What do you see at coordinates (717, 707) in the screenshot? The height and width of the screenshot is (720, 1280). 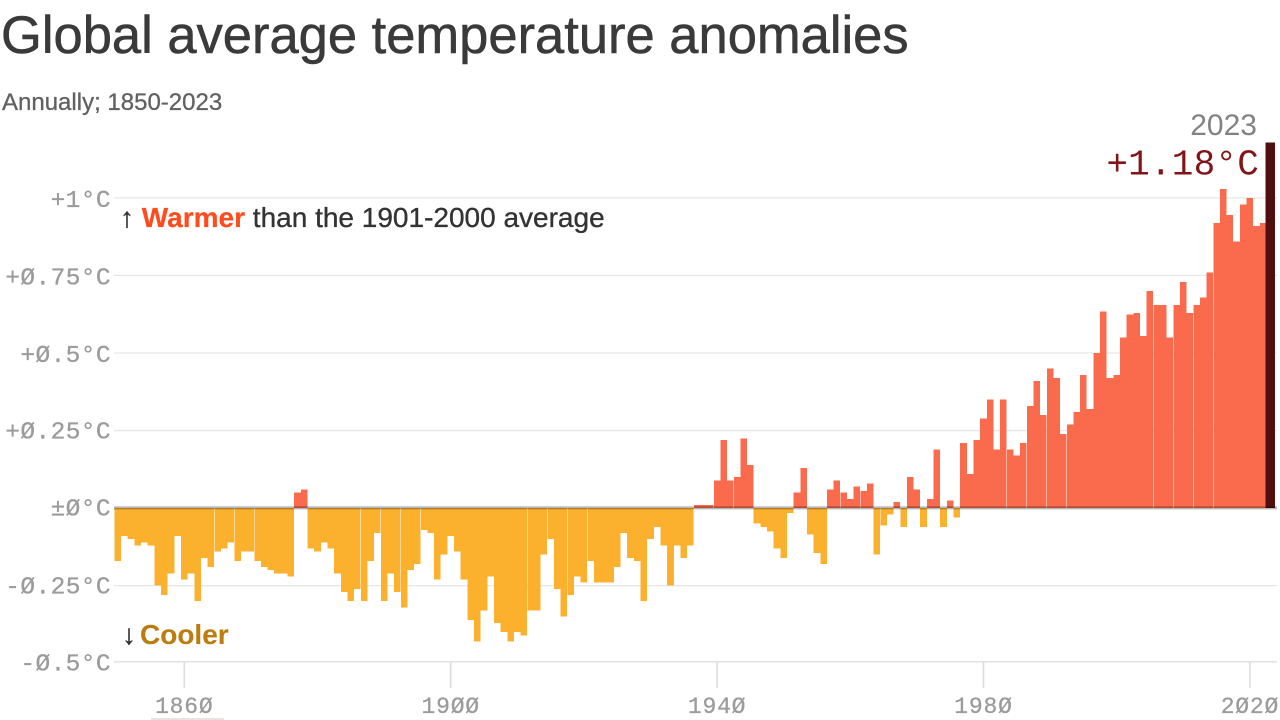 I see `svg-text: 194Ø` at bounding box center [717, 707].